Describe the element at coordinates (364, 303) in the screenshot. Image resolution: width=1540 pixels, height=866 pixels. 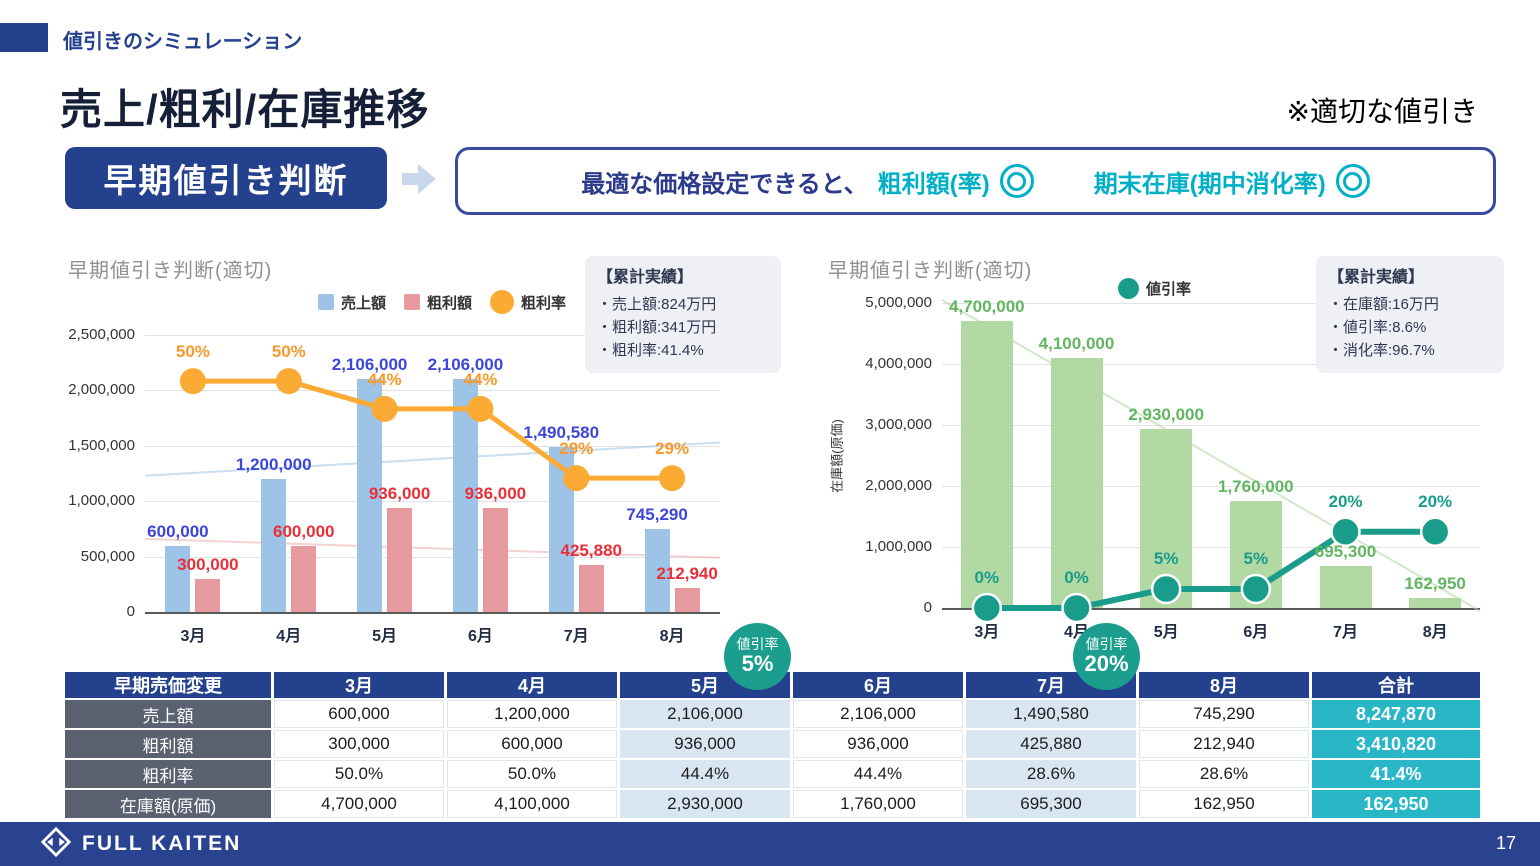
I see `legend-label: 売上額` at that location.